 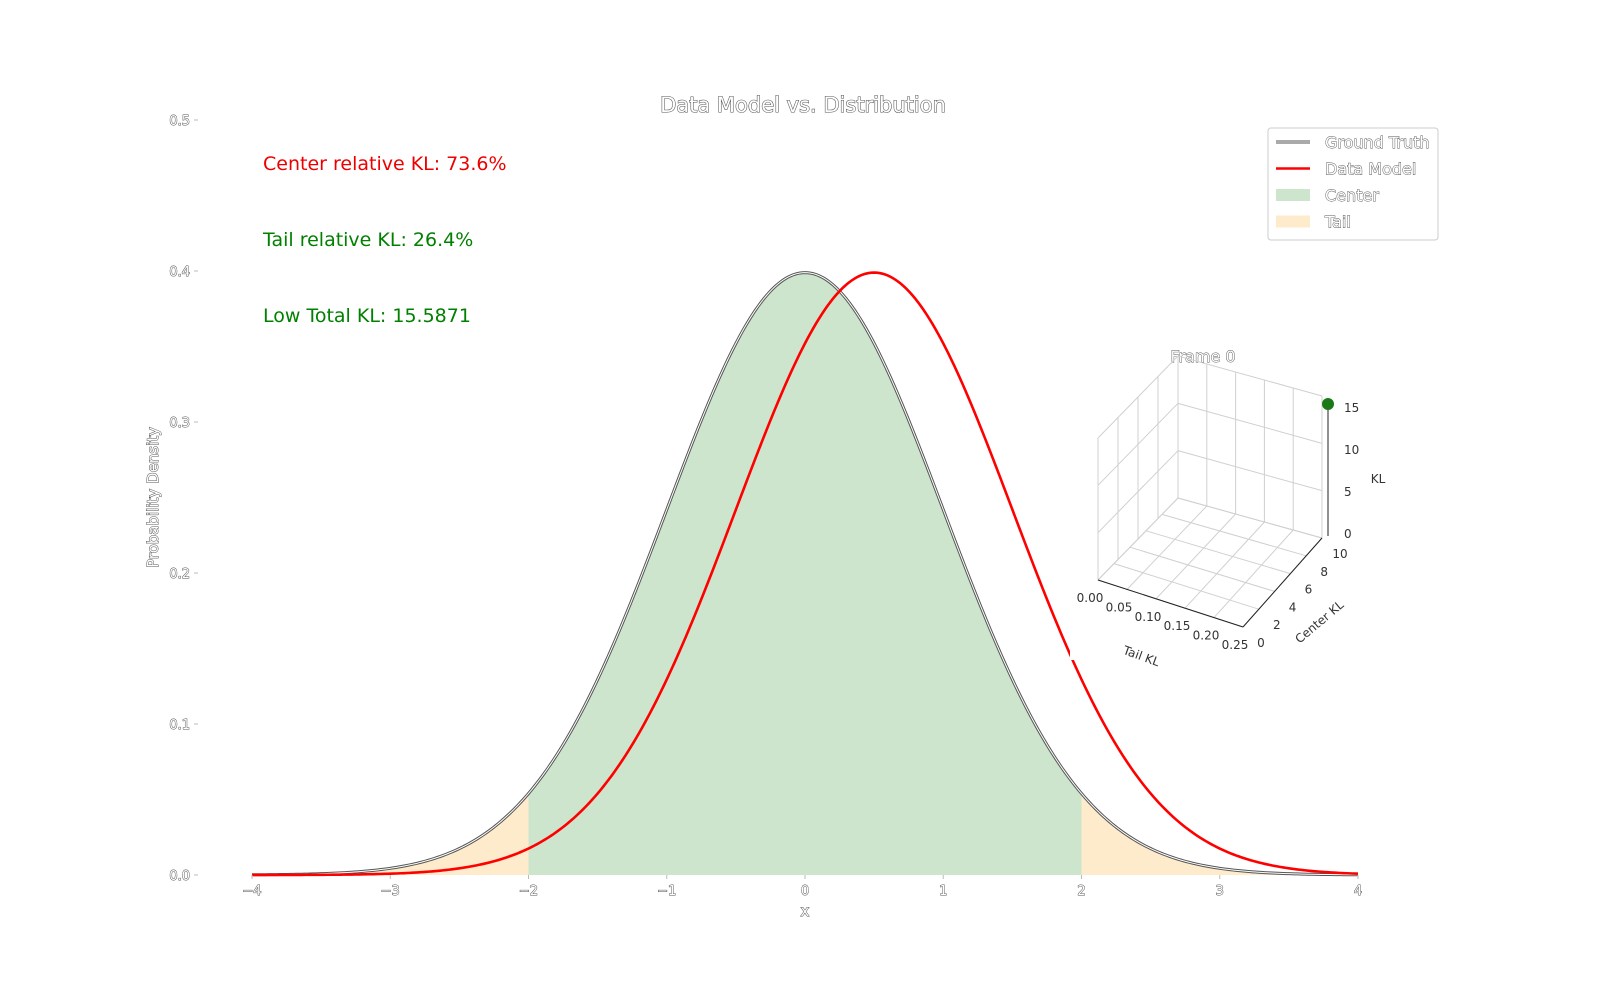 I want to click on legend-label: Data Model, so click(x=1370, y=169).